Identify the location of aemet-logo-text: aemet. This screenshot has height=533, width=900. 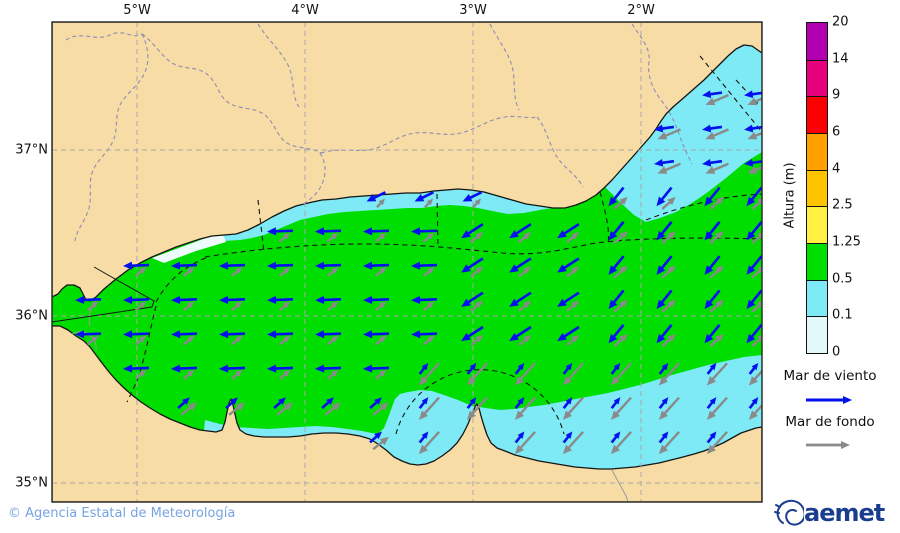
(844, 513).